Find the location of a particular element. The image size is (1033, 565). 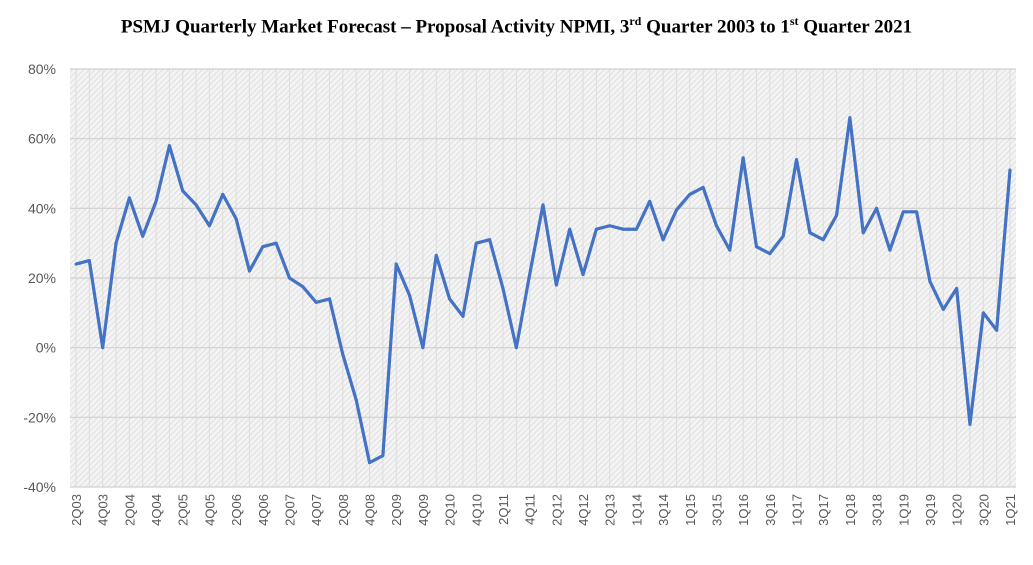

x-tick-label: 3Q19 is located at coordinates (930, 510).